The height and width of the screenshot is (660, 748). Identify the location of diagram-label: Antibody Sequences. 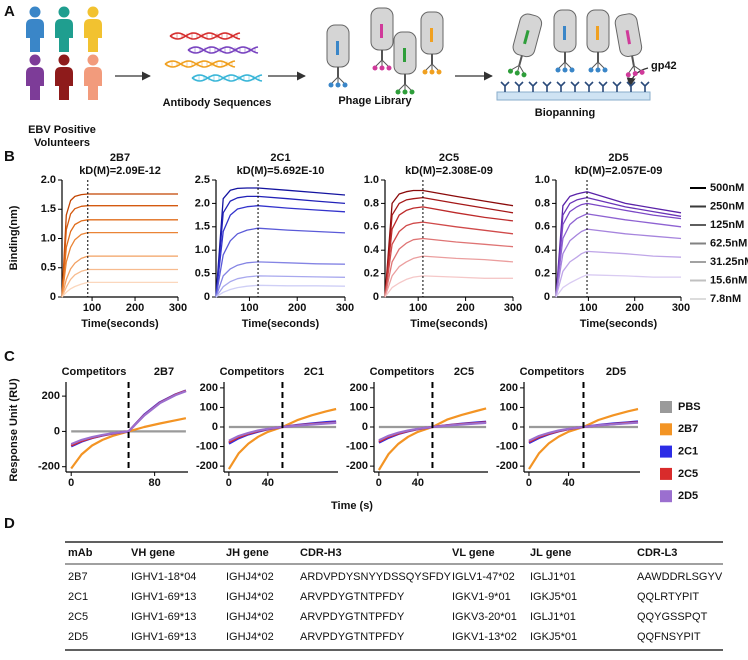
(217, 103).